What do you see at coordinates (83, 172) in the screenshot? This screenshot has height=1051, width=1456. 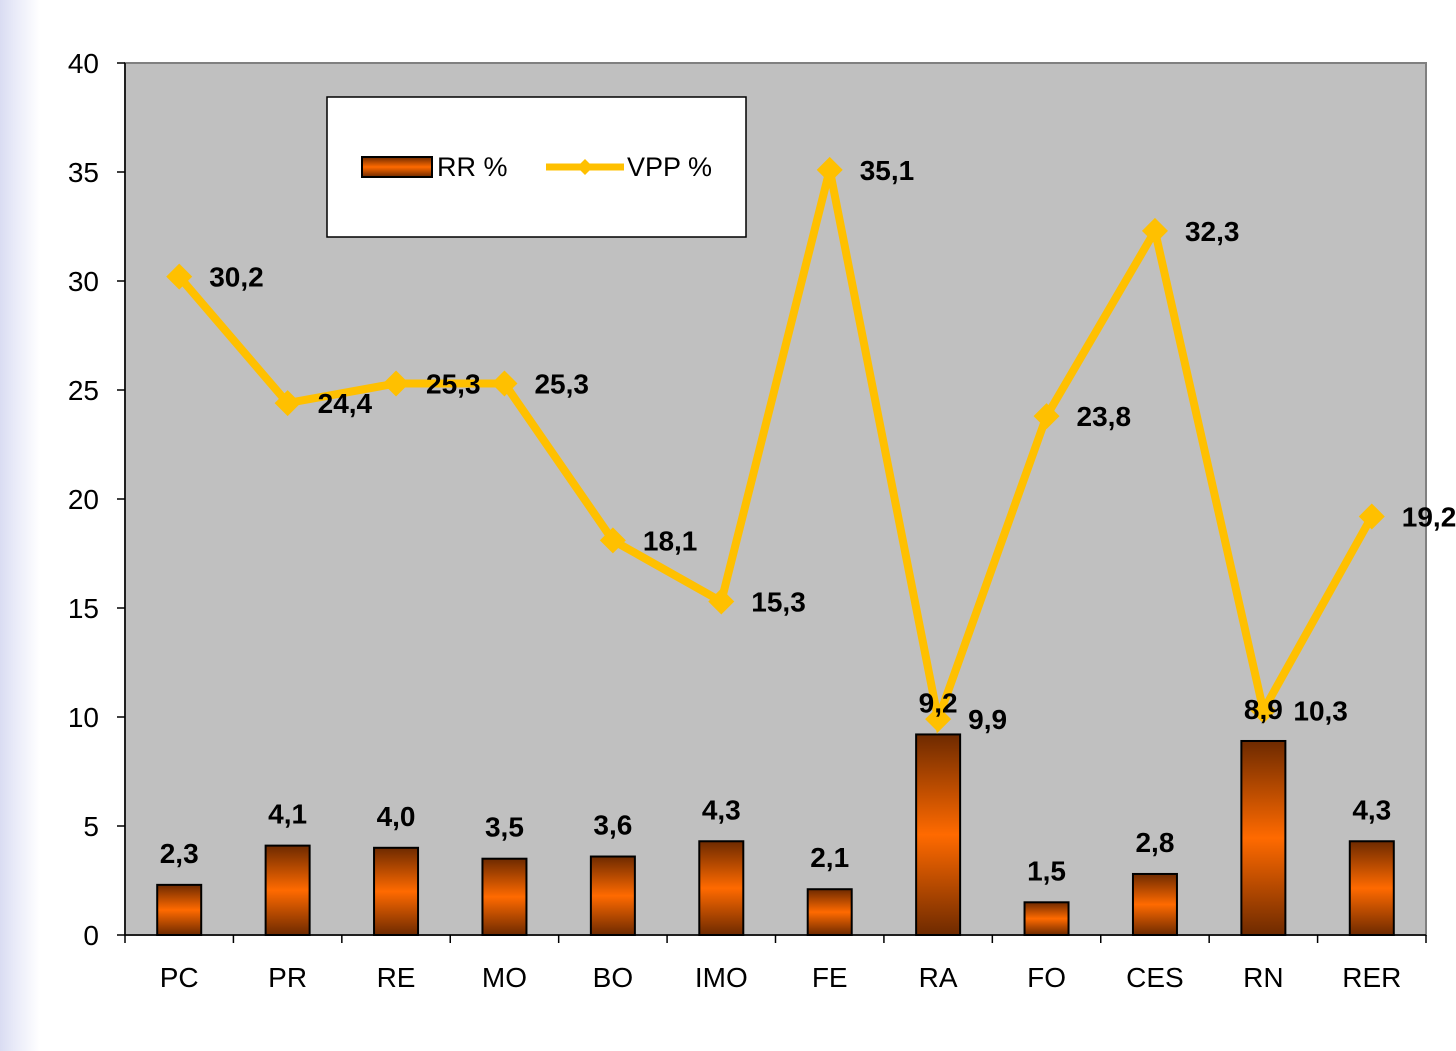 I see `y-tick-label: 35` at bounding box center [83, 172].